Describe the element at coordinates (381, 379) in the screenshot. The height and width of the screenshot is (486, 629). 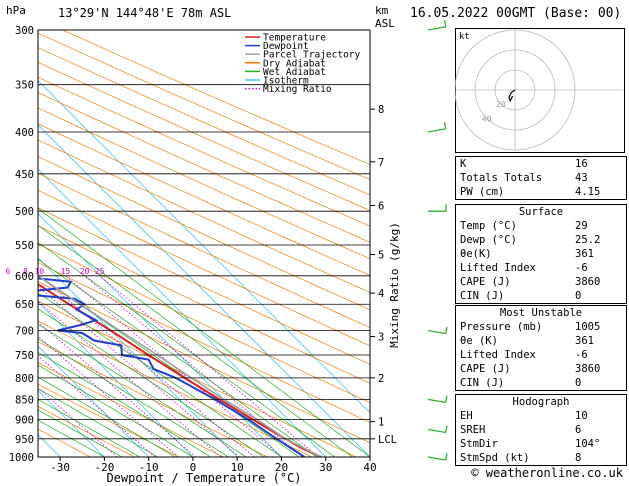
I see `height-tick-label: 2` at that location.